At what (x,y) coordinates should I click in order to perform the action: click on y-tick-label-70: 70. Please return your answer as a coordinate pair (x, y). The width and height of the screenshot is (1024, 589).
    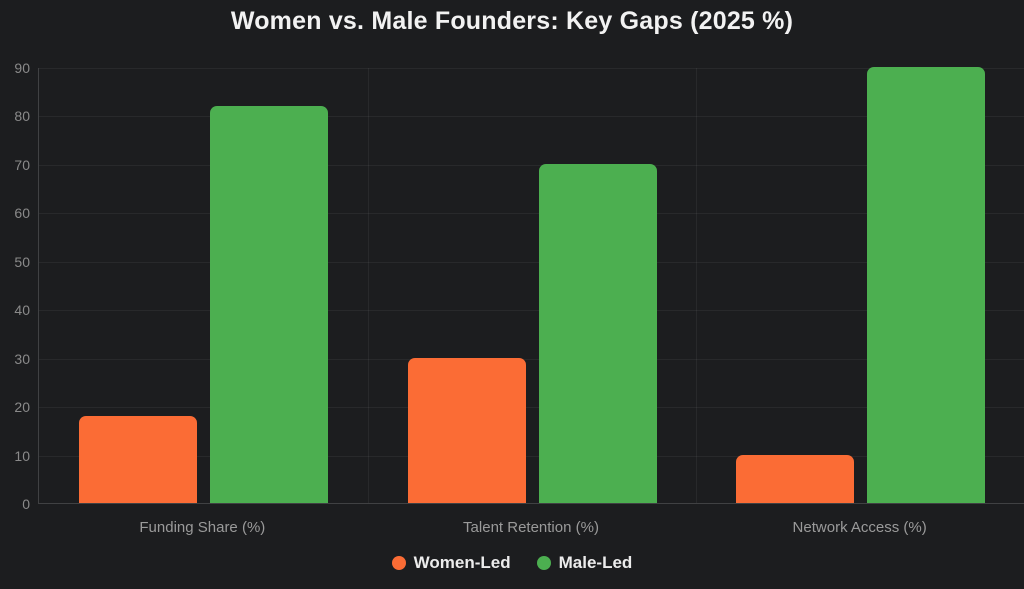
    Looking at the image, I should click on (22, 164).